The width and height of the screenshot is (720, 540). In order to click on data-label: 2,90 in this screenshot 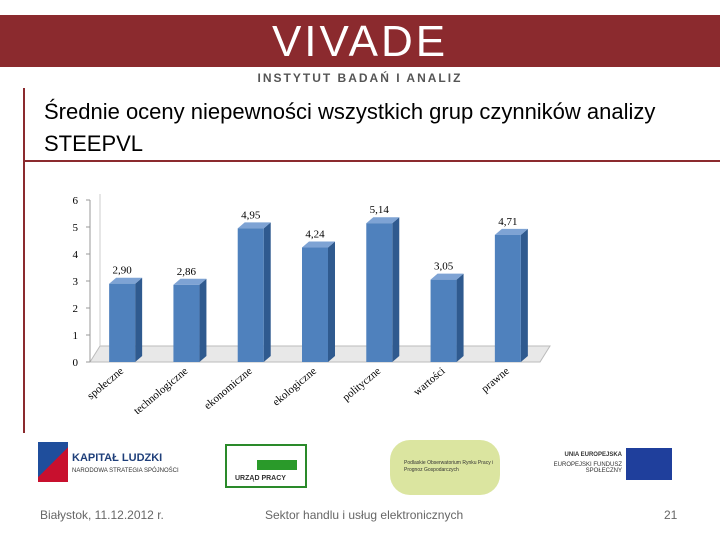, I will do `click(123, 271)`.